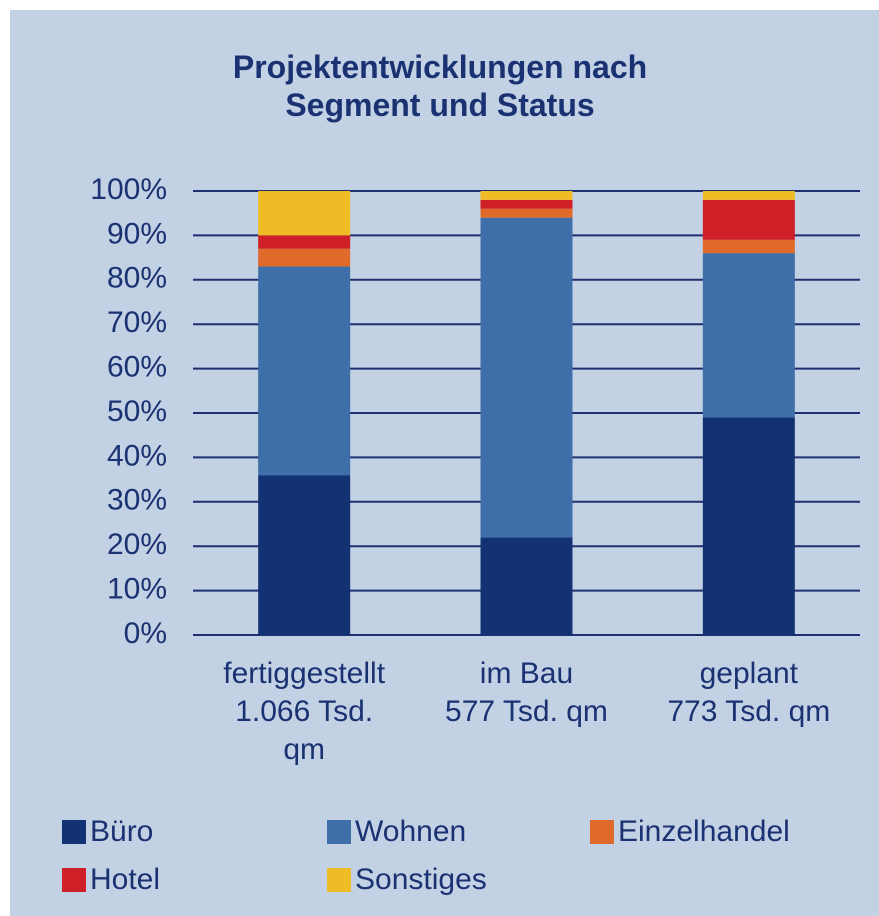 The width and height of the screenshot is (879, 916). I want to click on x-tick-label: geplant 773 Tsd. qm, so click(749, 692).